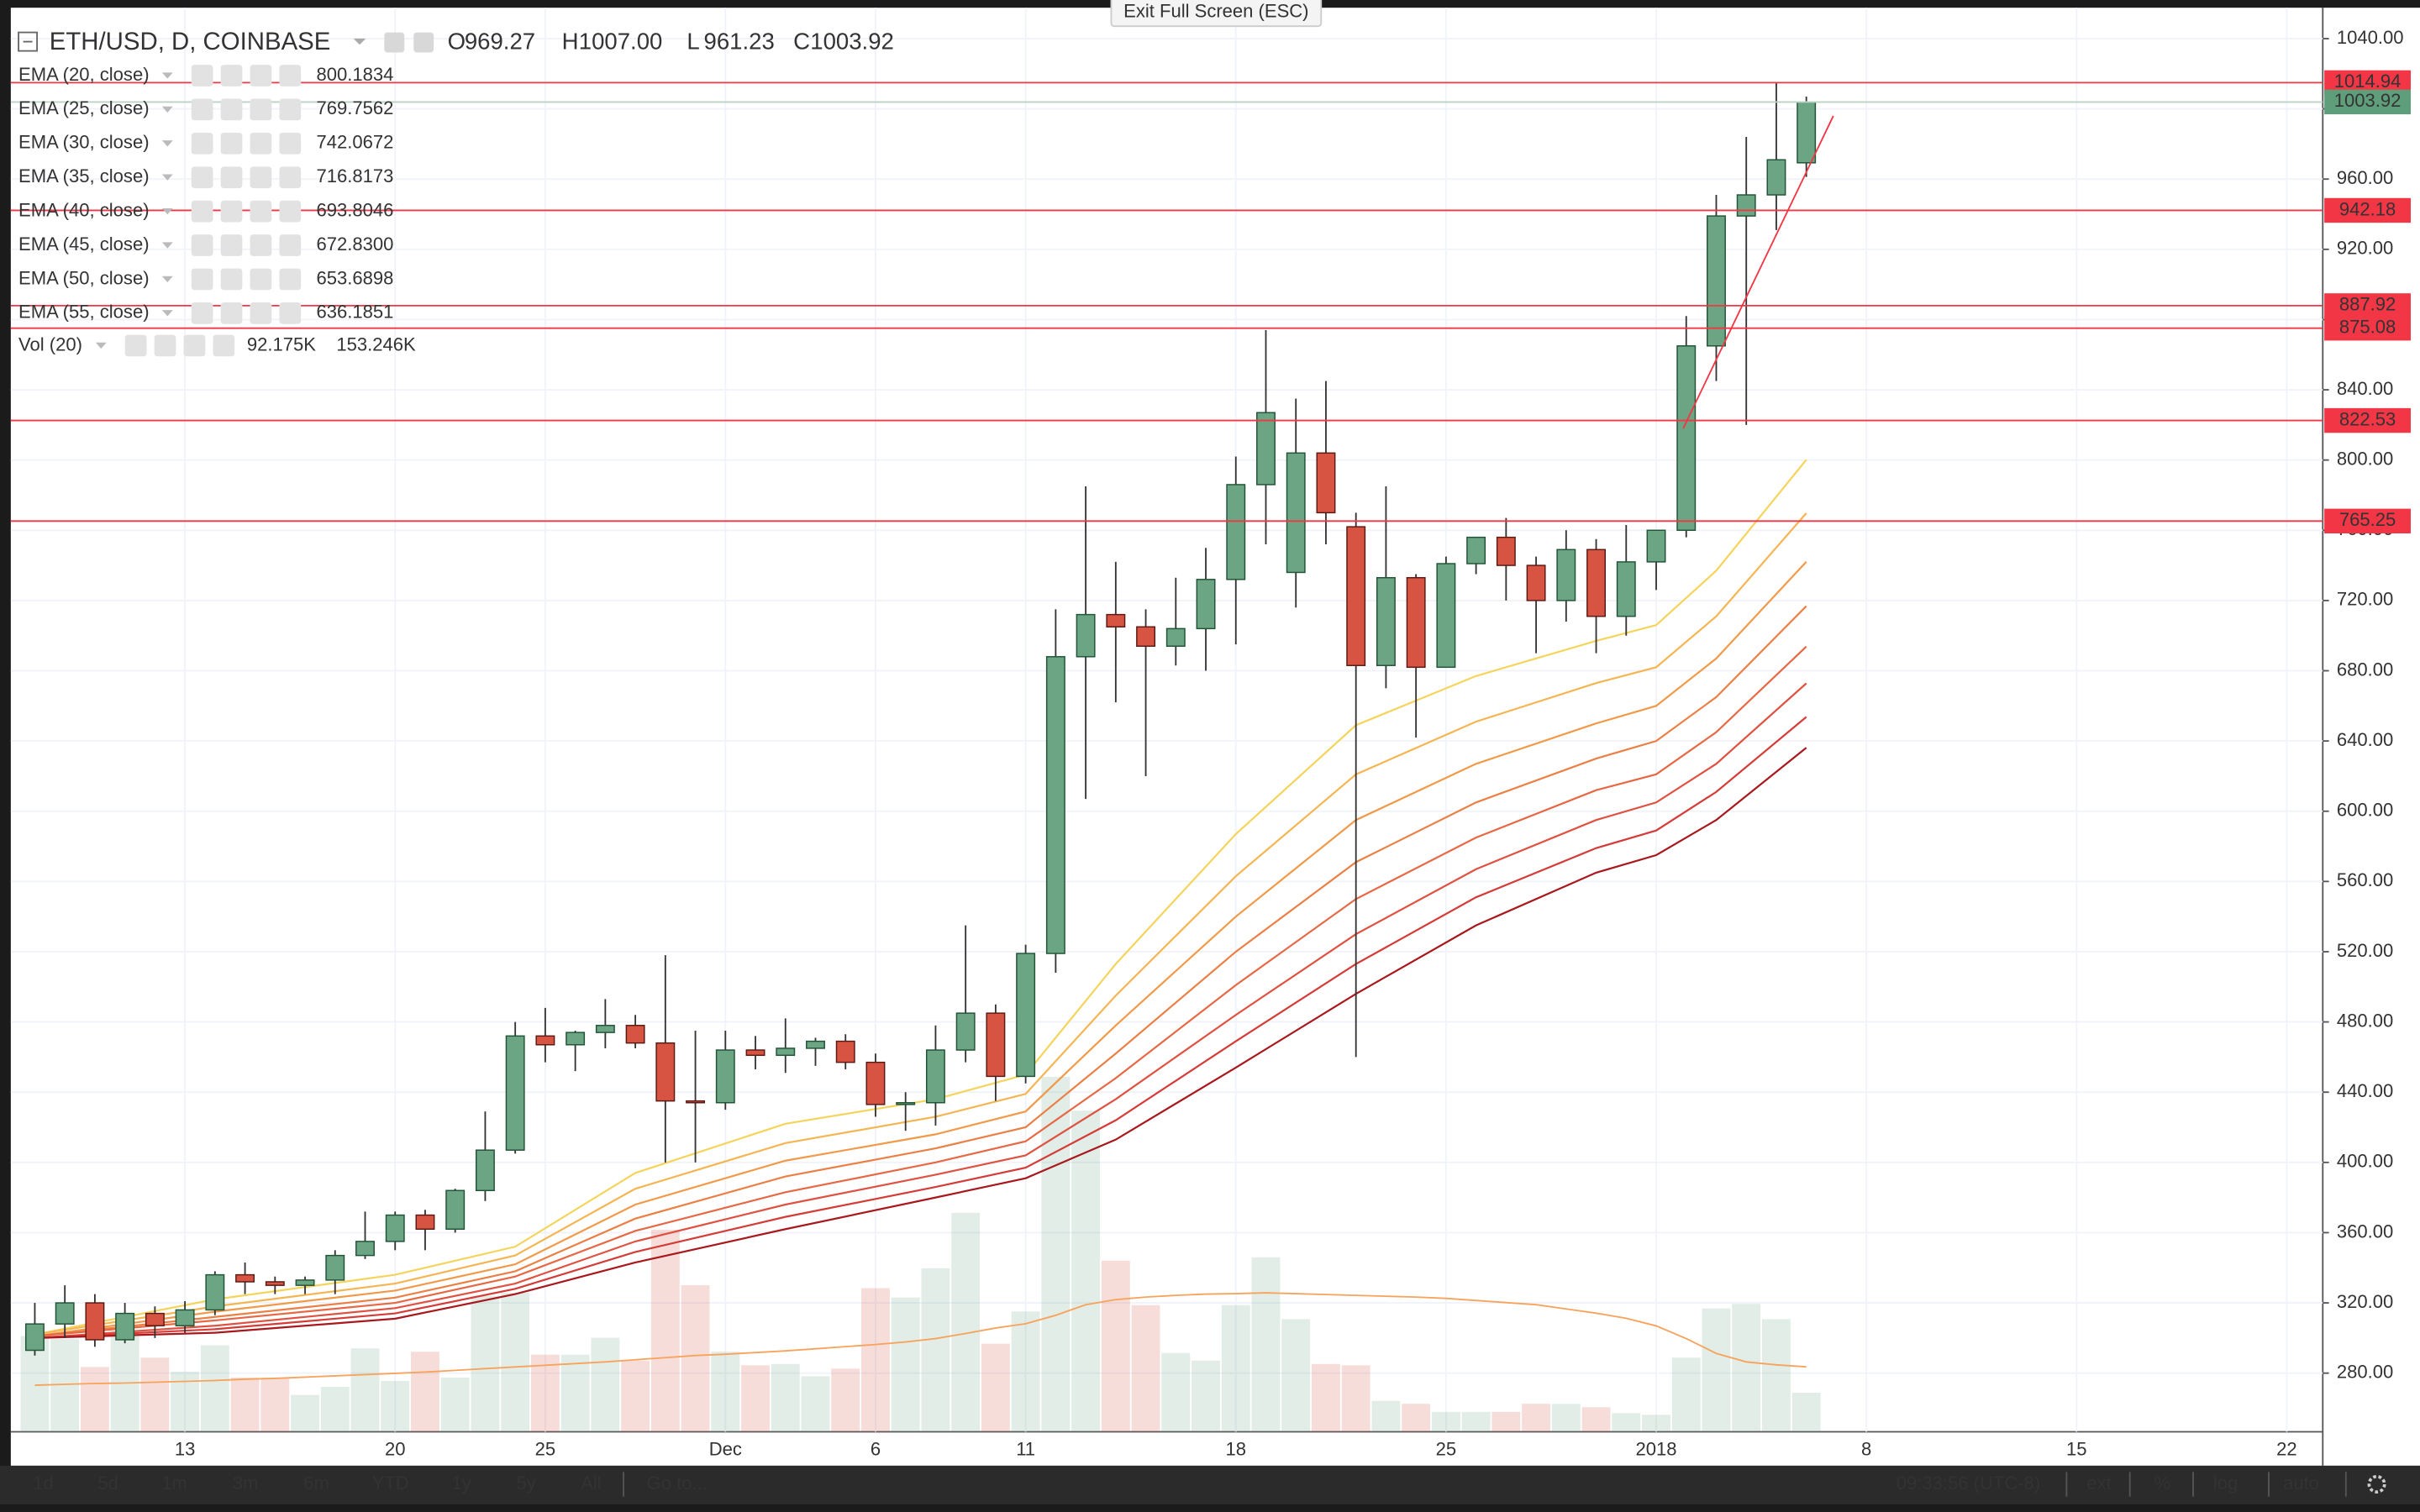  I want to click on price-level-label: 765.25, so click(2367, 519).